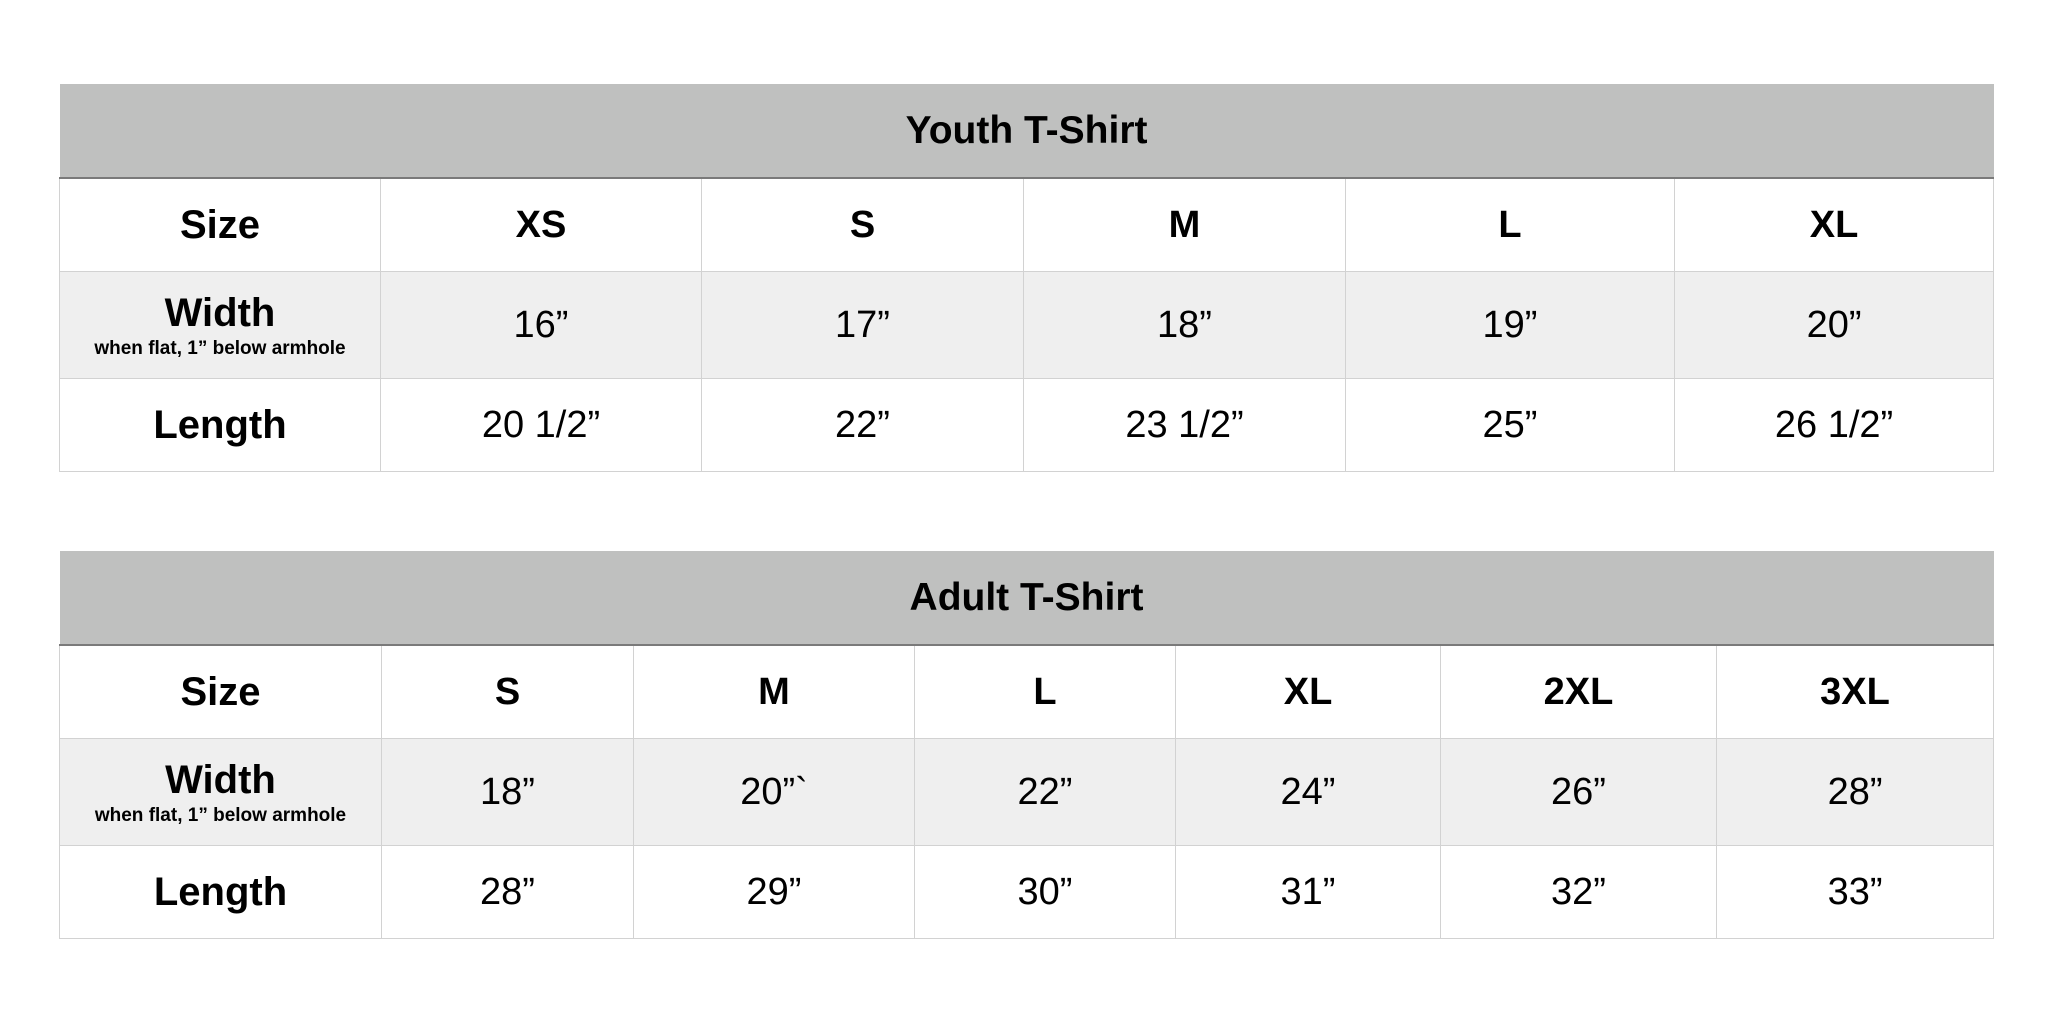 The height and width of the screenshot is (1009, 2048). I want to click on width-cell: 22”, so click(1045, 792).